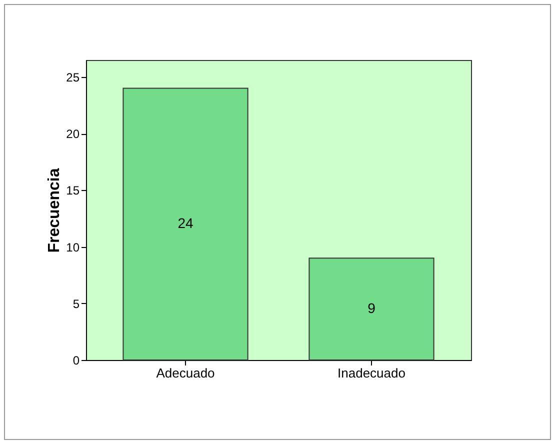 The image size is (557, 446). I want to click on y-axis-title: Frecuencia, so click(55, 210).